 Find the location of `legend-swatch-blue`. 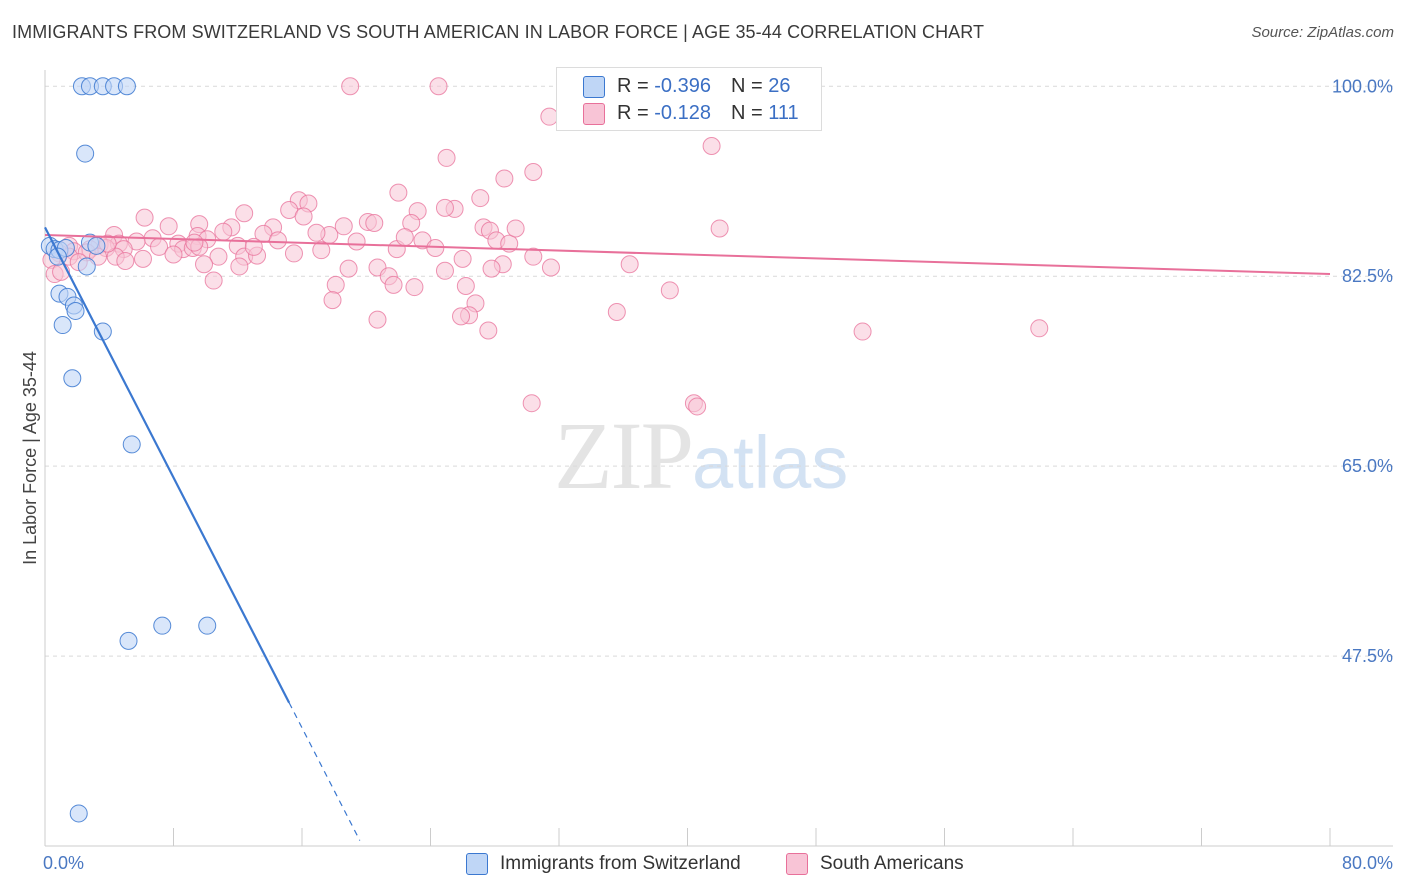

legend-swatch-blue is located at coordinates (594, 87).